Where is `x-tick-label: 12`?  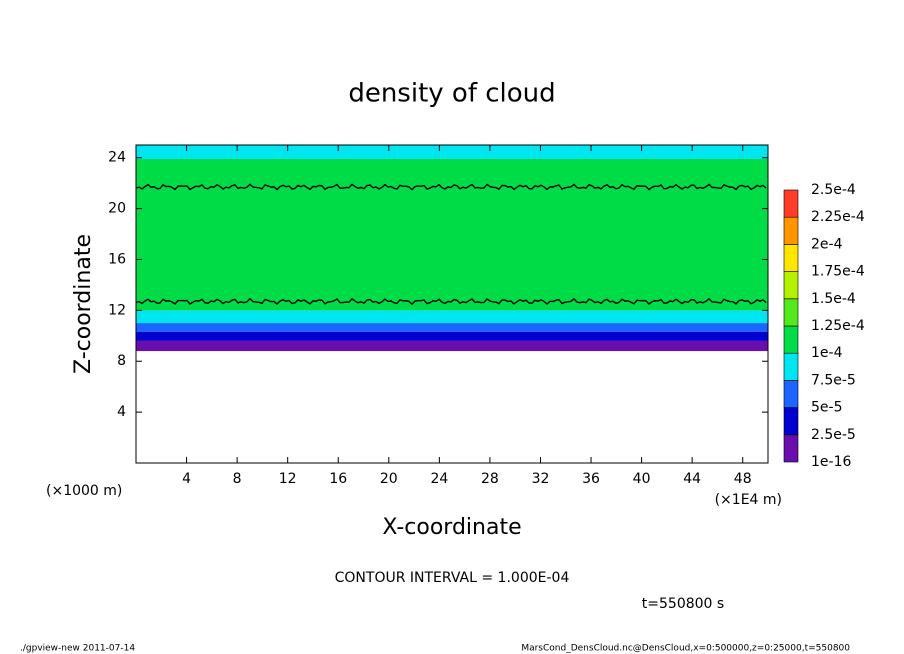 x-tick-label: 12 is located at coordinates (288, 479).